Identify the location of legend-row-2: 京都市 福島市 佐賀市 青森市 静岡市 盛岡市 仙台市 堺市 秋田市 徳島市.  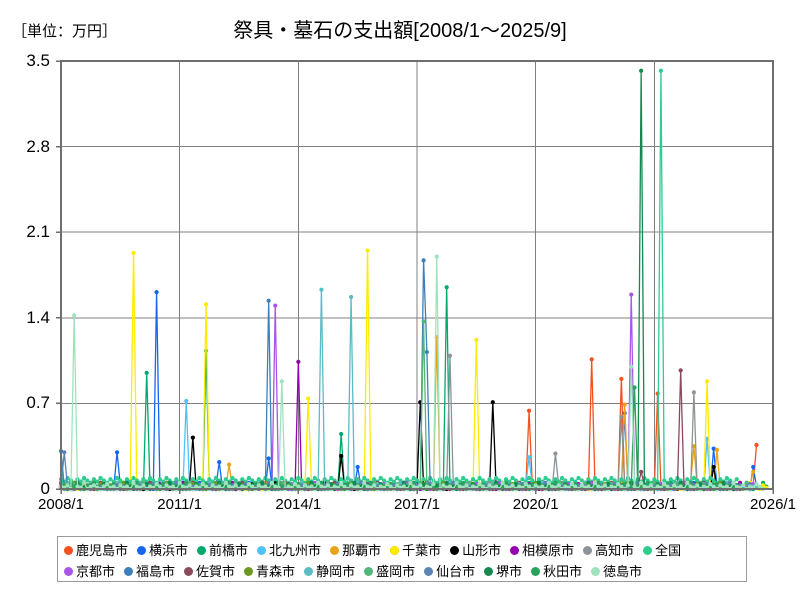
(402, 571).